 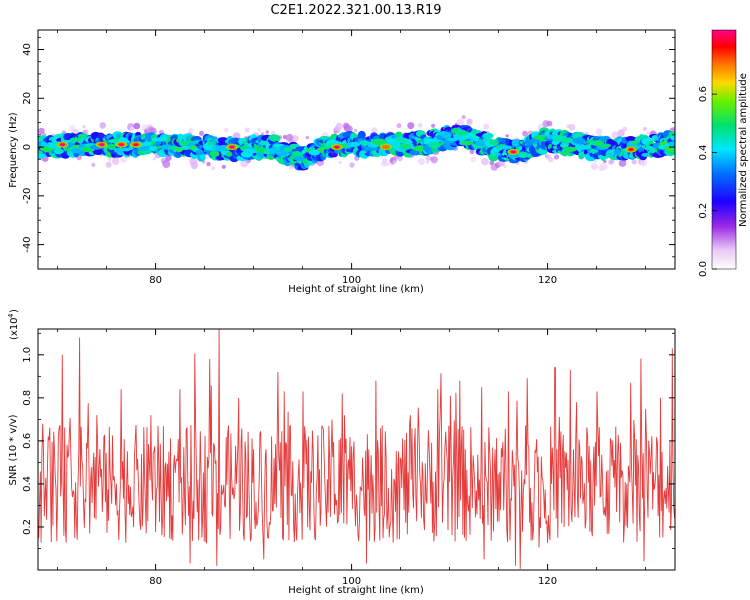 What do you see at coordinates (27, 147) in the screenshot?
I see `spectrogram-ytick-label: 0` at bounding box center [27, 147].